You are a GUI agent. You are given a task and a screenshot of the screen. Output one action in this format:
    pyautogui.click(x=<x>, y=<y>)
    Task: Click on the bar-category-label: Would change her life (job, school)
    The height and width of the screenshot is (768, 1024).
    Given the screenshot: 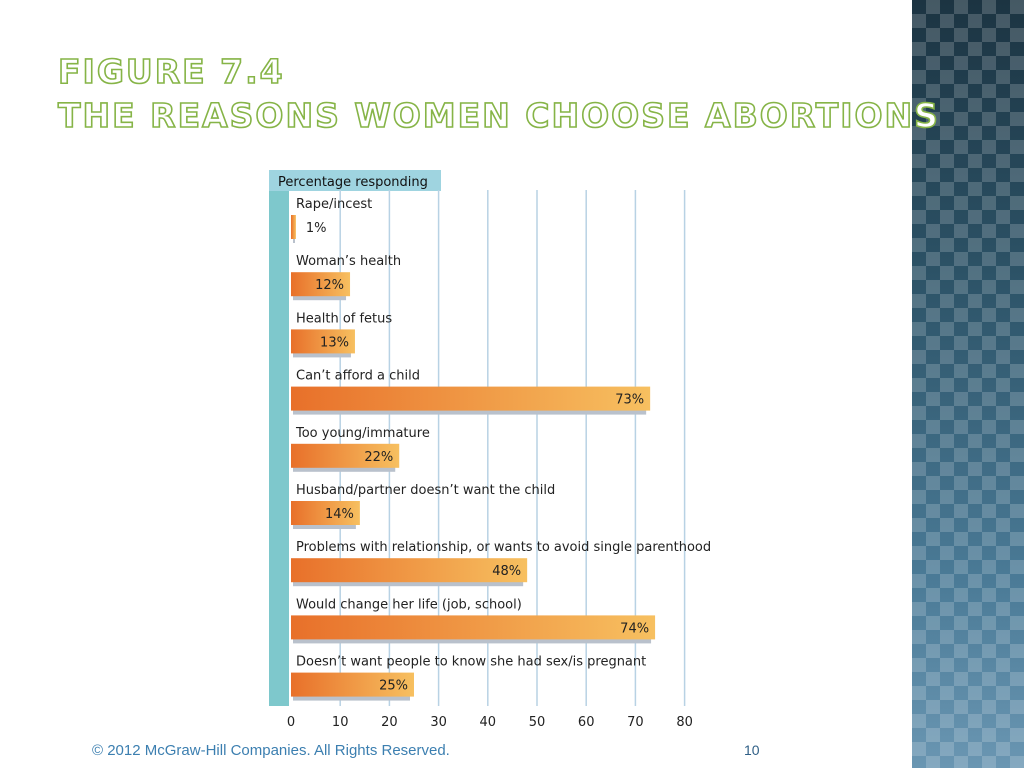 What is the action you would take?
    pyautogui.click(x=409, y=604)
    